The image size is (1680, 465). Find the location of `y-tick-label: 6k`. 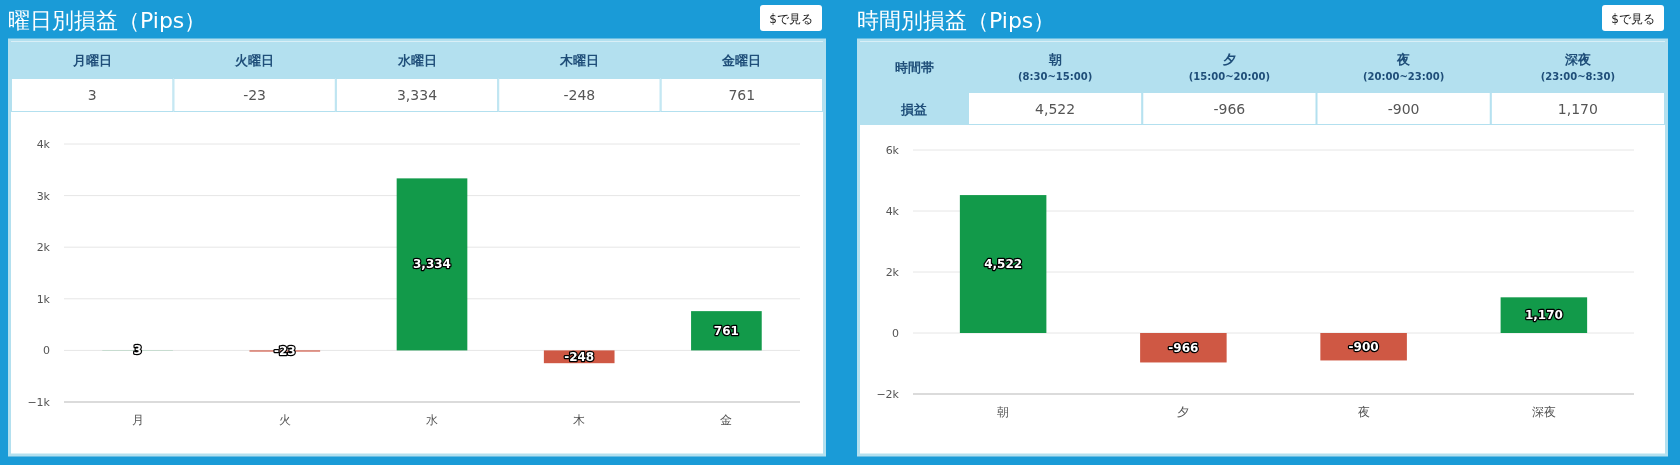

y-tick-label: 6k is located at coordinates (892, 150).